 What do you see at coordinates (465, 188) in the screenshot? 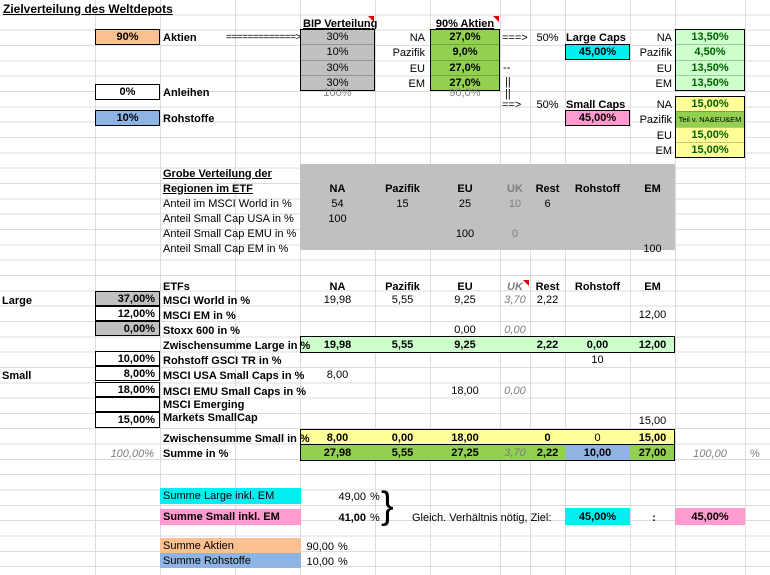
I see `col-header-eu: EU` at bounding box center [465, 188].